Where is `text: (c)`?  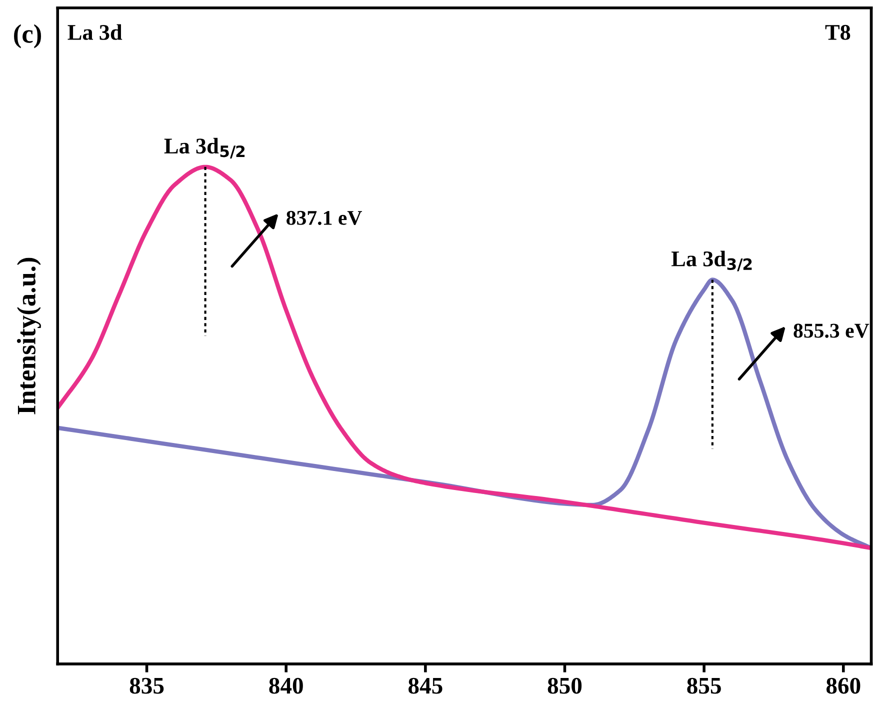
text: (c) is located at coordinates (27, 36).